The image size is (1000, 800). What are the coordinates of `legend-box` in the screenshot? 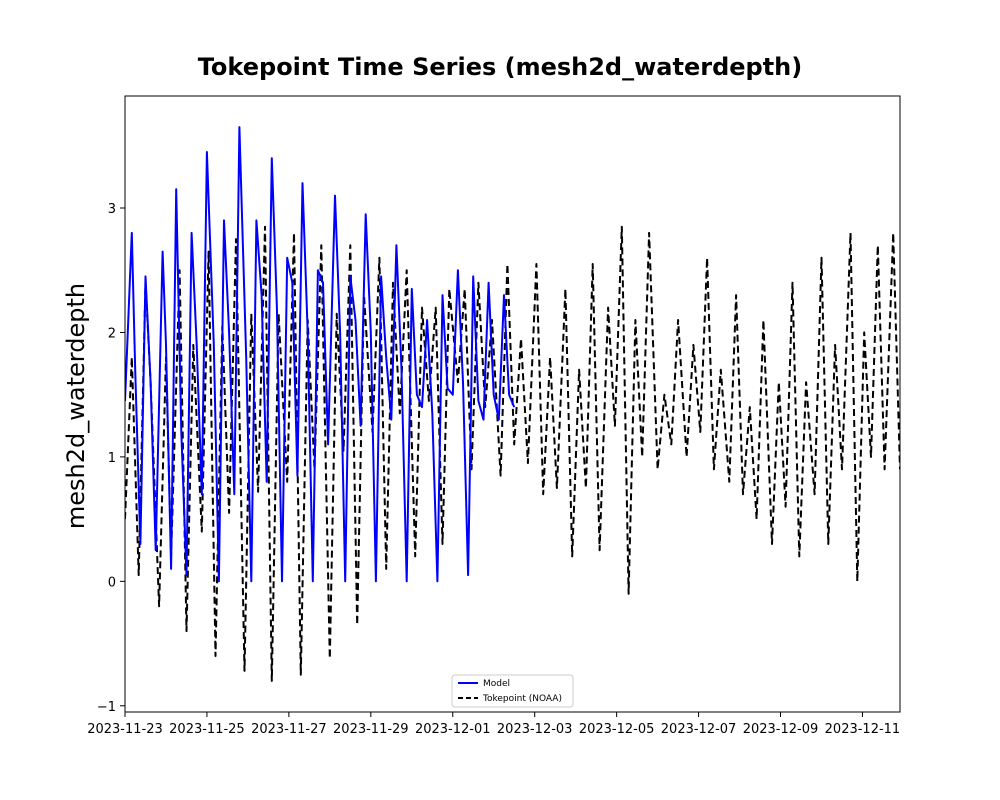 It's located at (512, 691).